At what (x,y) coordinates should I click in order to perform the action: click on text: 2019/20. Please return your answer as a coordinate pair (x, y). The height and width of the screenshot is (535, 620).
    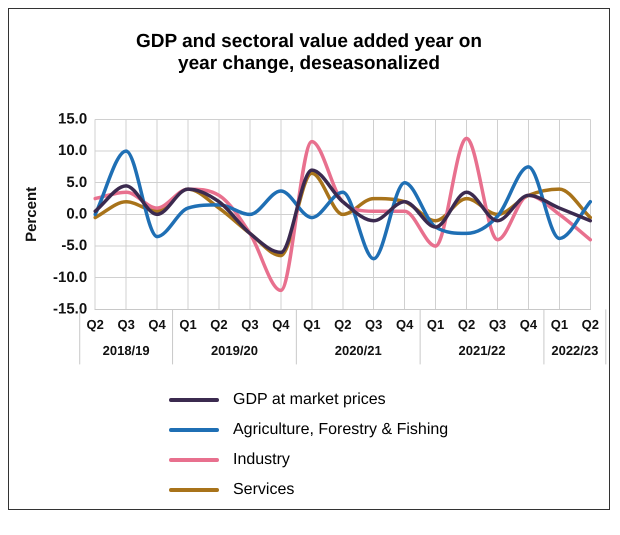
    Looking at the image, I should click on (234, 350).